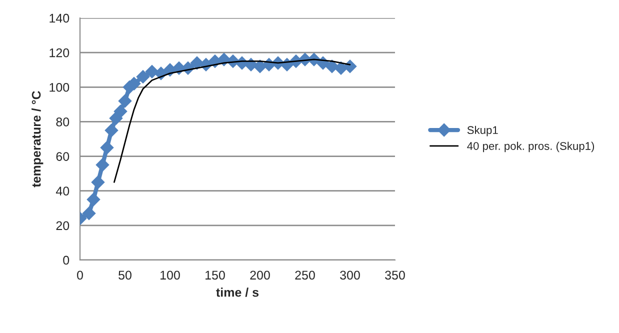 The width and height of the screenshot is (619, 333). Describe the element at coordinates (237, 292) in the screenshot. I see `x-axis-title: time / s` at that location.